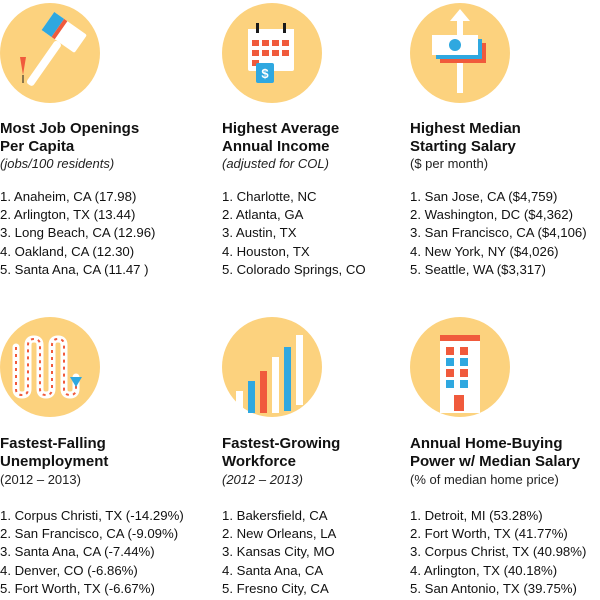  Describe the element at coordinates (77, 552) in the screenshot. I see `list-item: 3. Santa Ana, CA (-7.44%)` at that location.